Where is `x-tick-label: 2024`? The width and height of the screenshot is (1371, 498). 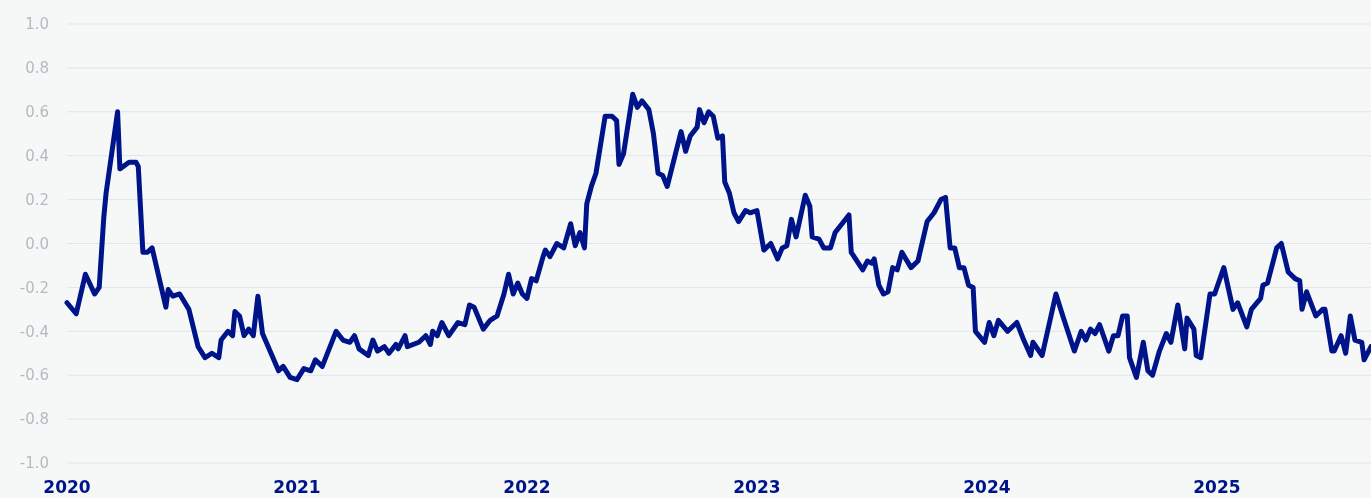 x-tick-label: 2024 is located at coordinates (987, 487).